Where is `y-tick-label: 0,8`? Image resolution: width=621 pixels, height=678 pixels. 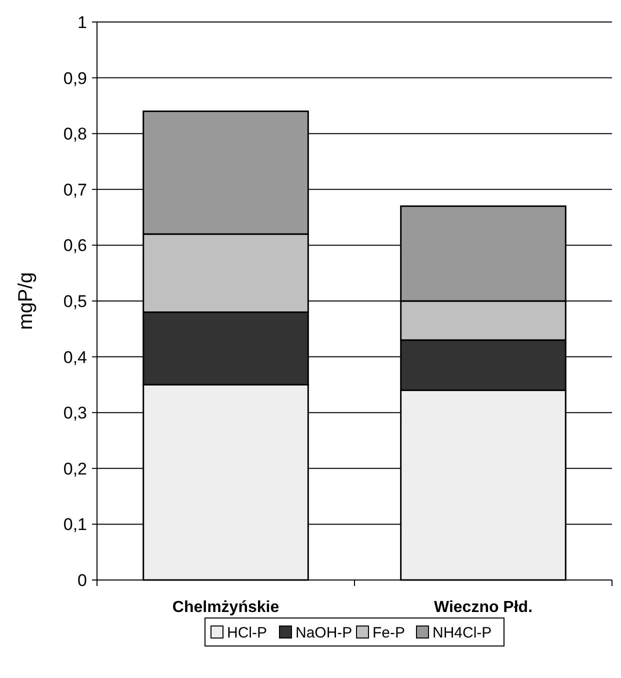 y-tick-label: 0,8 is located at coordinates (75, 134).